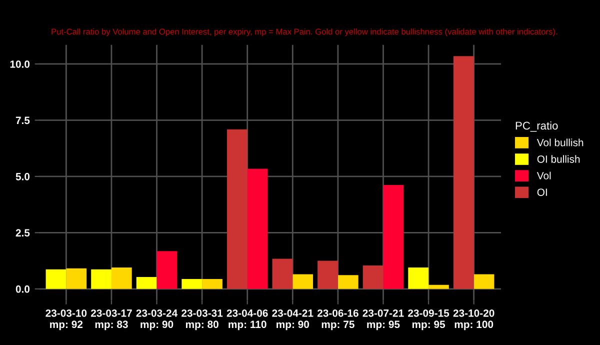 This screenshot has height=345, width=600. What do you see at coordinates (537, 126) in the screenshot?
I see `legend-title: PC_ratio` at bounding box center [537, 126].